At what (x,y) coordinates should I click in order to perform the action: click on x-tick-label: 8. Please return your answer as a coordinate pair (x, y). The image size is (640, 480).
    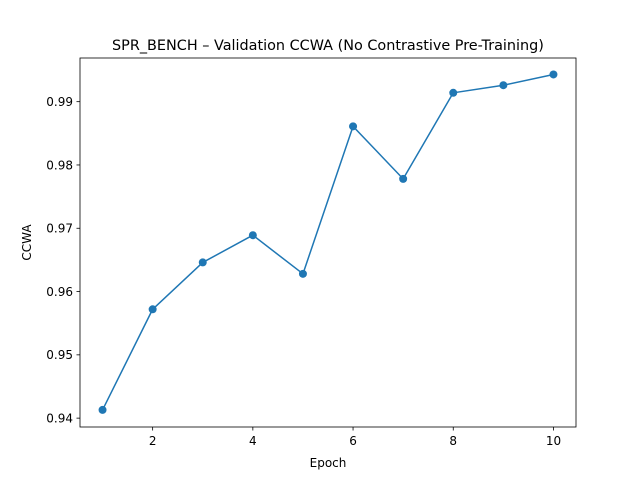
    Looking at the image, I should click on (453, 441).